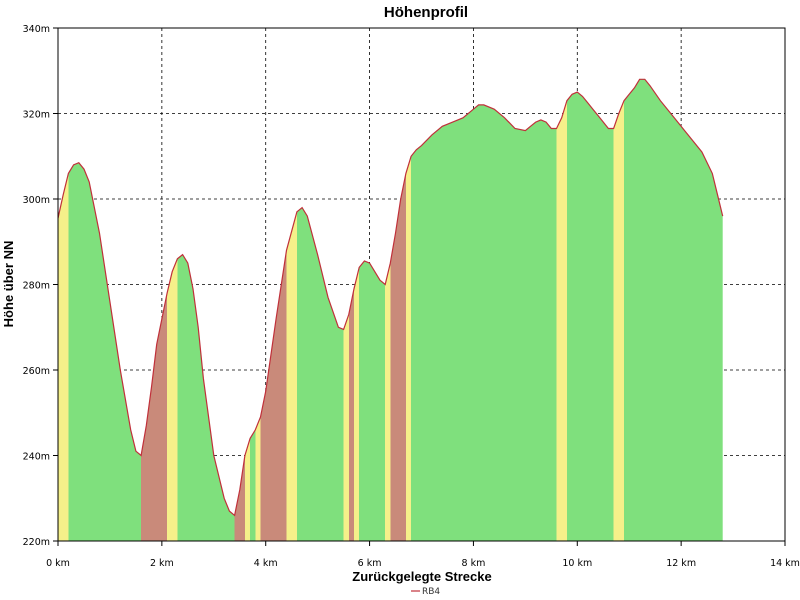  Describe the element at coordinates (370, 563) in the screenshot. I see `x-tick-label: 6 km` at that location.